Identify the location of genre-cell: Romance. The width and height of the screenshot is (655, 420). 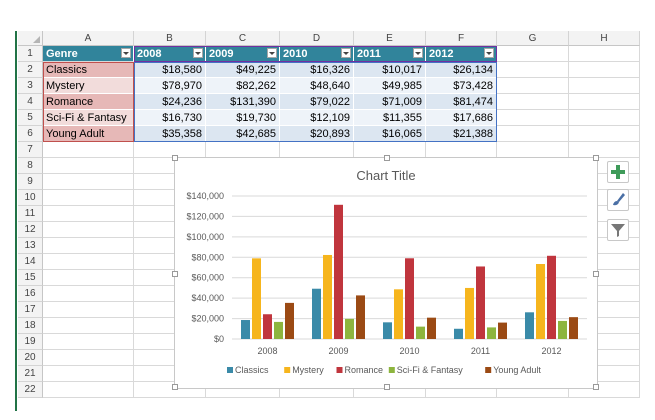
(88, 102).